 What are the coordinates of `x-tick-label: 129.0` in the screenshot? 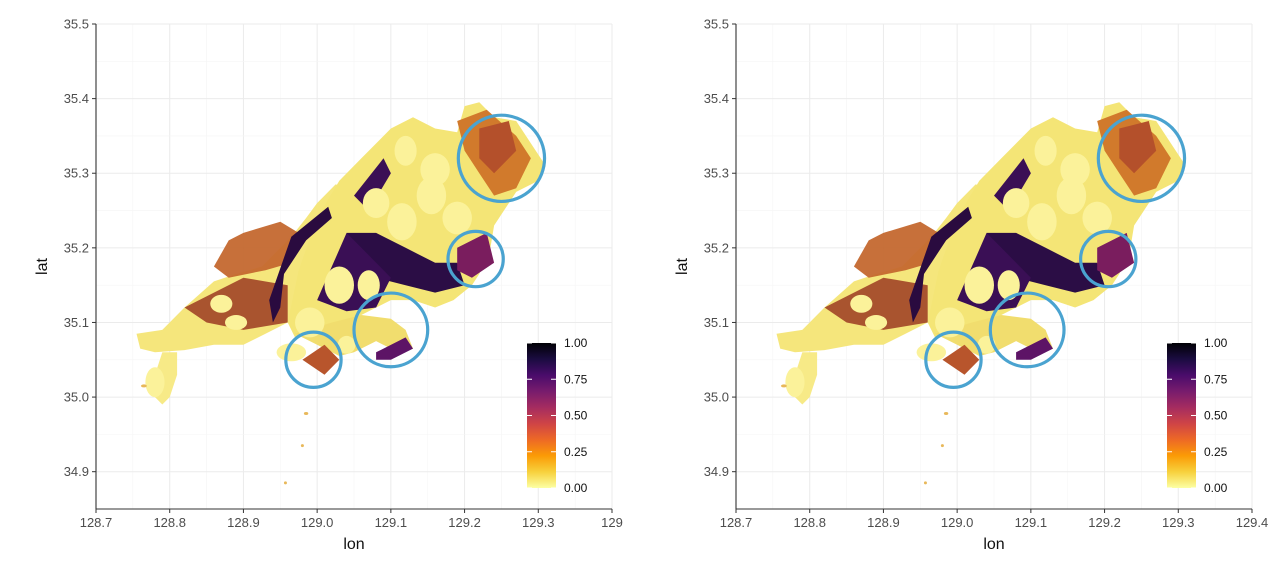 It's located at (317, 522).